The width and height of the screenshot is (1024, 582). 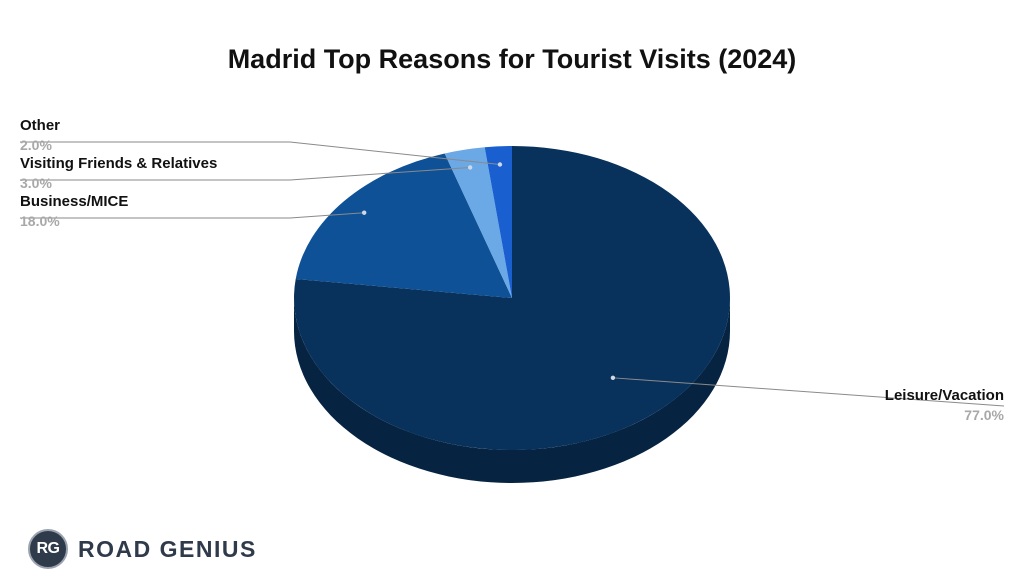 I want to click on slice-label-business-mice: Business/MICE, so click(x=74, y=201).